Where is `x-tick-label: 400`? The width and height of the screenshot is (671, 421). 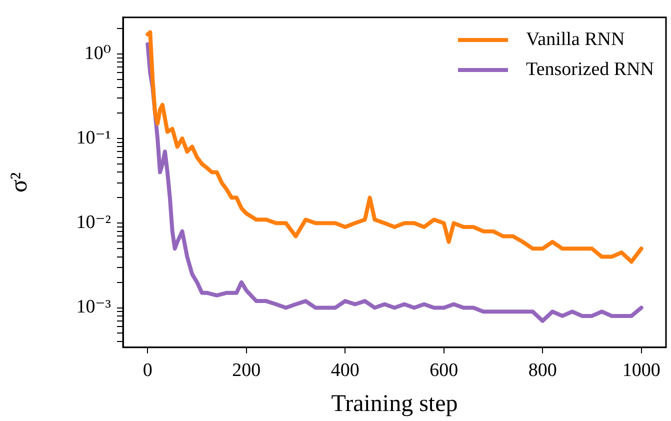
x-tick-label: 400 is located at coordinates (345, 370).